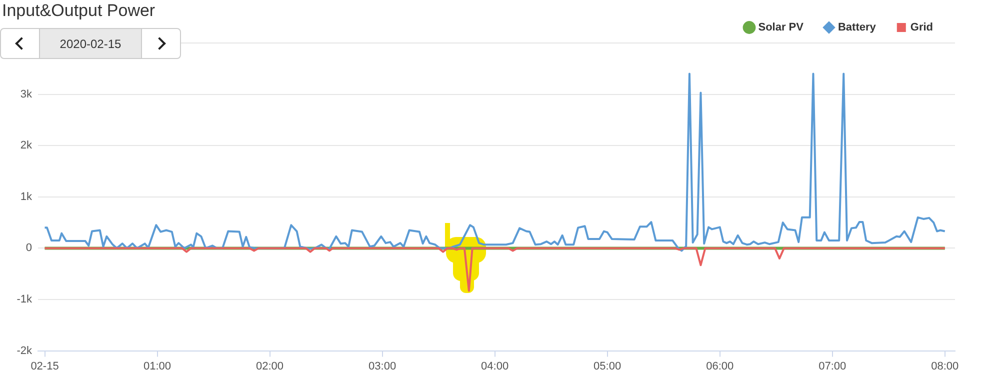 Image resolution: width=984 pixels, height=390 pixels. Describe the element at coordinates (832, 366) in the screenshot. I see `x-tick-label: 07:00` at that location.